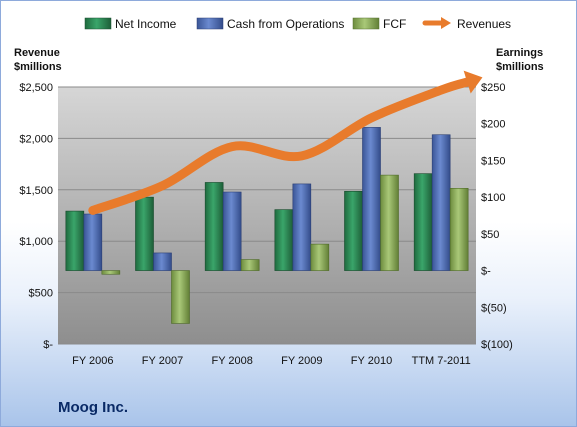 The width and height of the screenshot is (577, 427). I want to click on legend-swatch-cash-from-operations, so click(210, 23).